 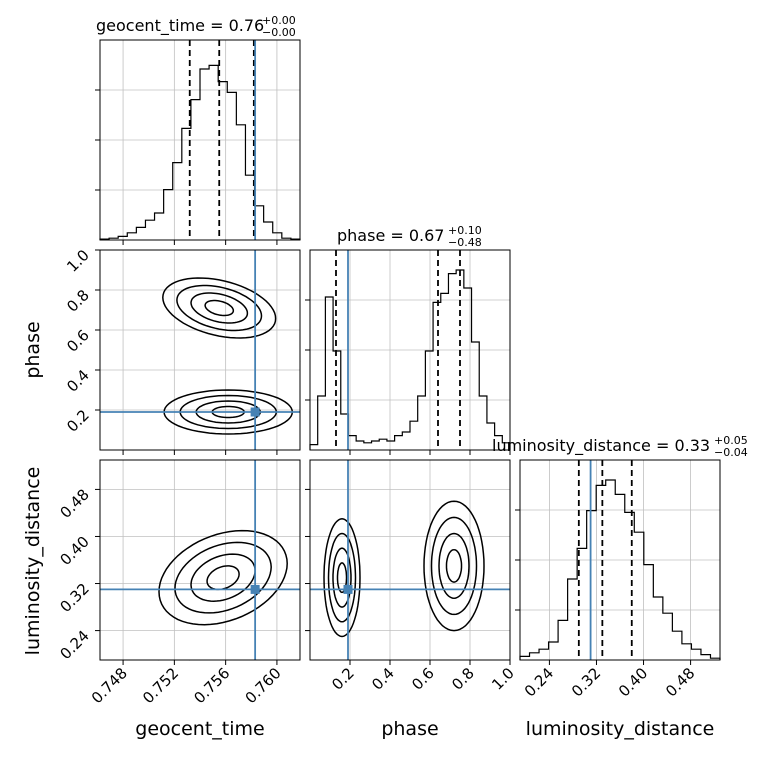 I want to click on ylabel-luminosity-distance: luminosity_distance, so click(x=33, y=561).